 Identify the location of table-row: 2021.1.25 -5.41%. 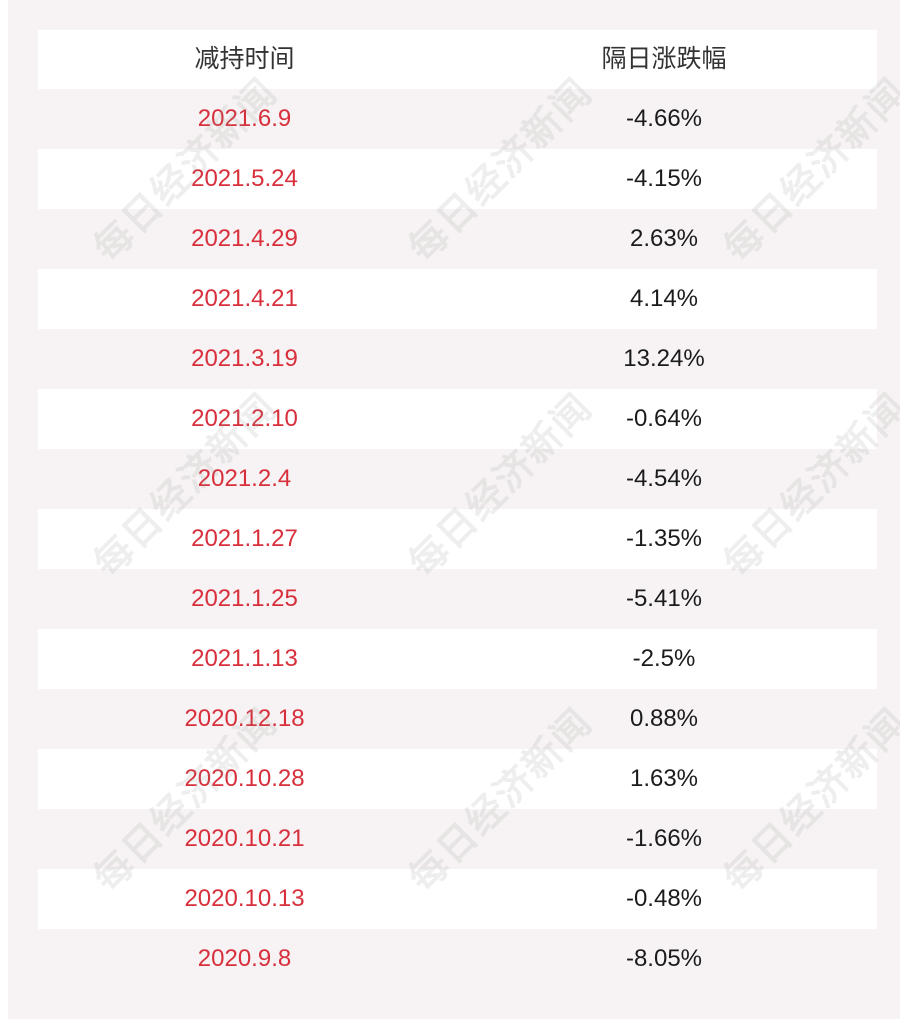
(457, 599).